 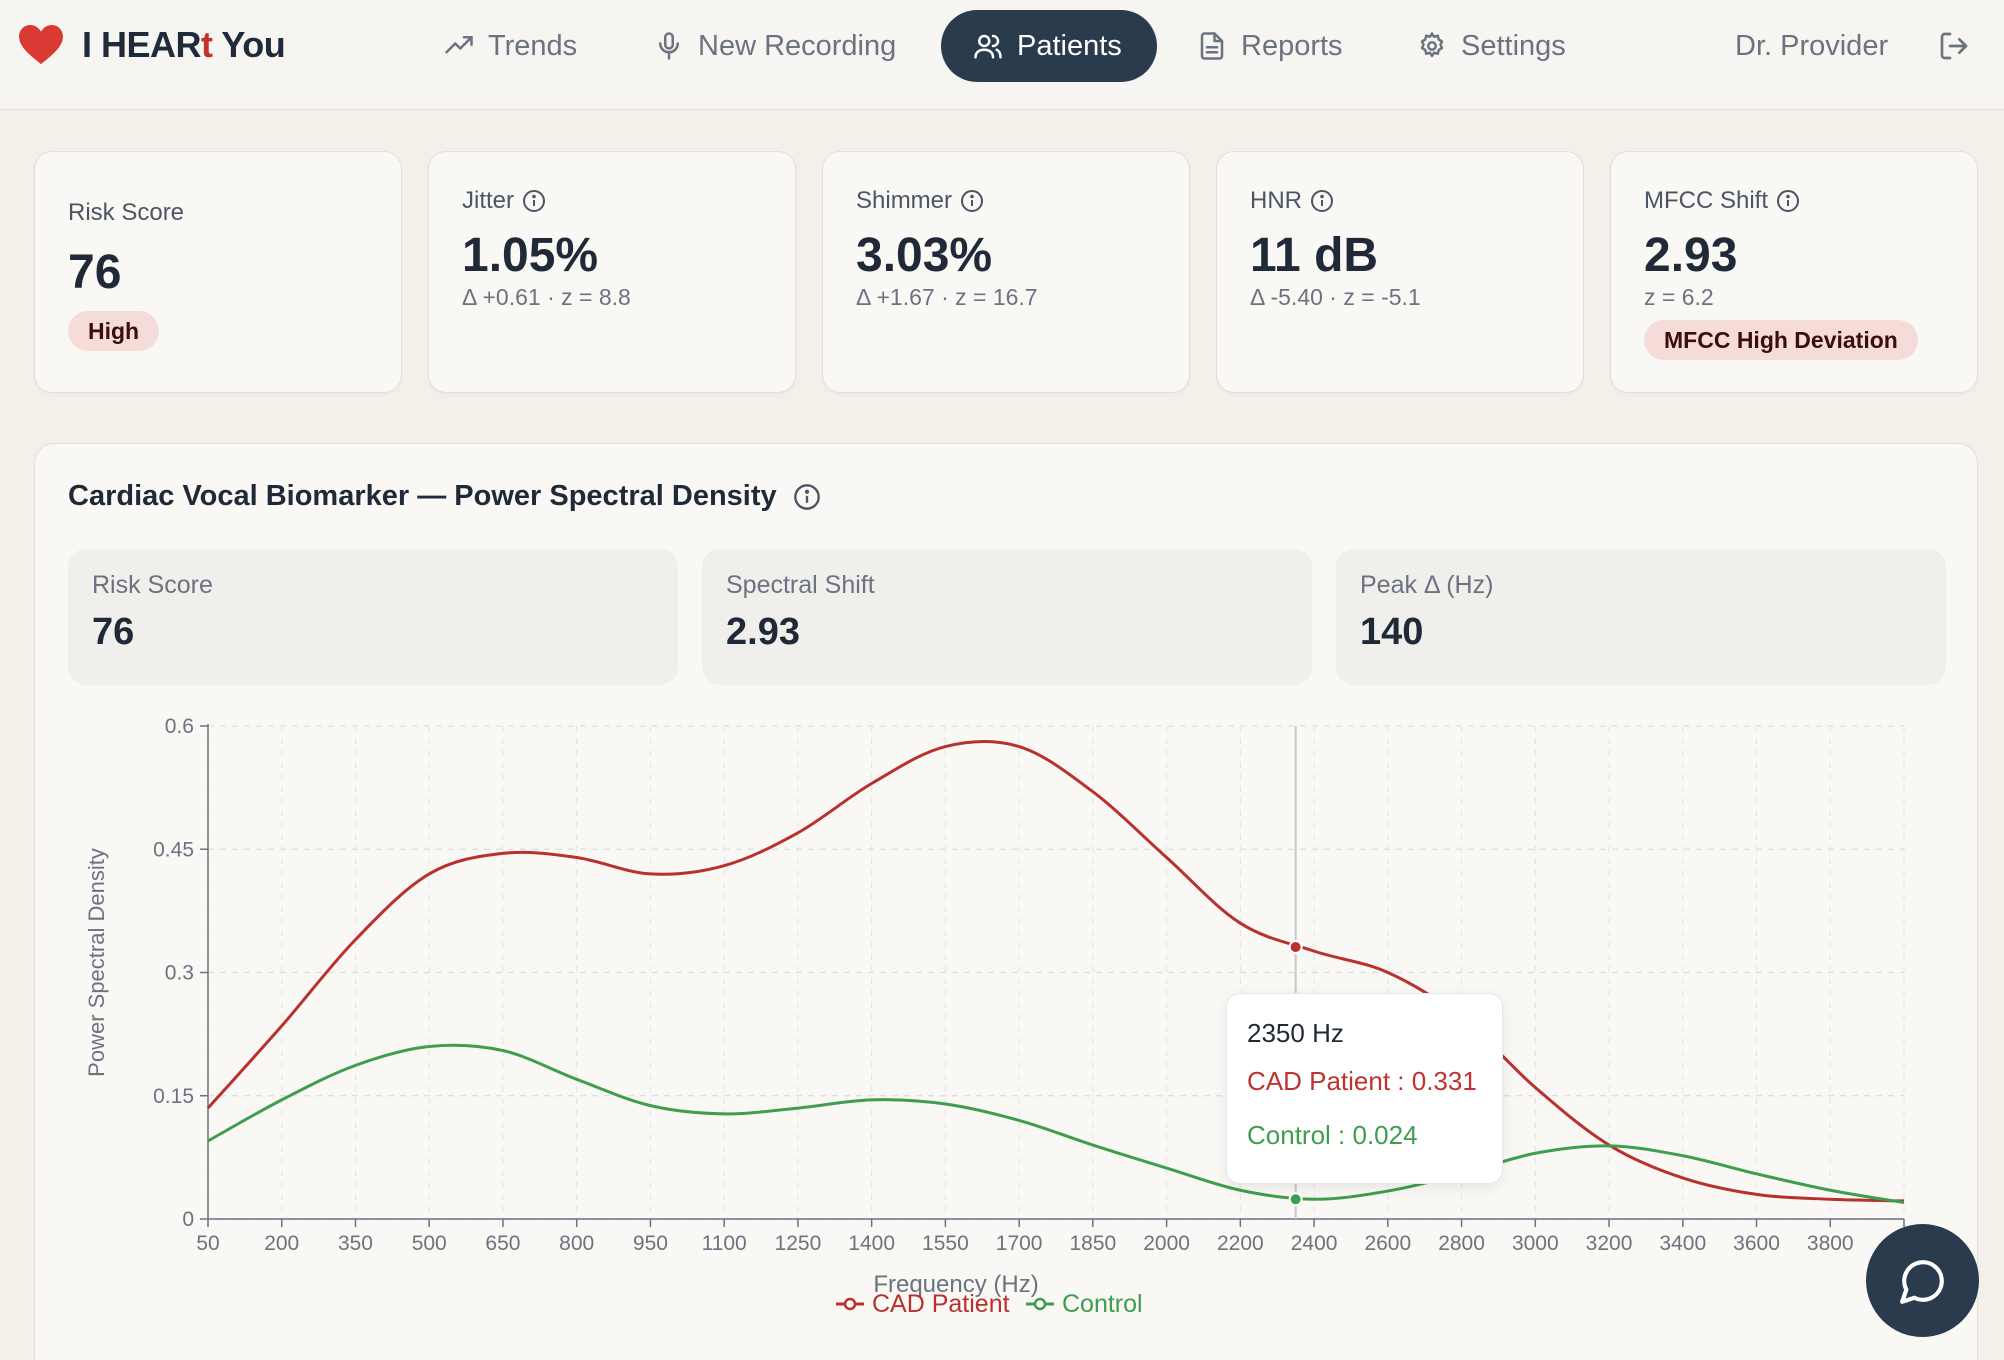 What do you see at coordinates (1019, 1243) in the screenshot?
I see `x-tick-label: 1700` at bounding box center [1019, 1243].